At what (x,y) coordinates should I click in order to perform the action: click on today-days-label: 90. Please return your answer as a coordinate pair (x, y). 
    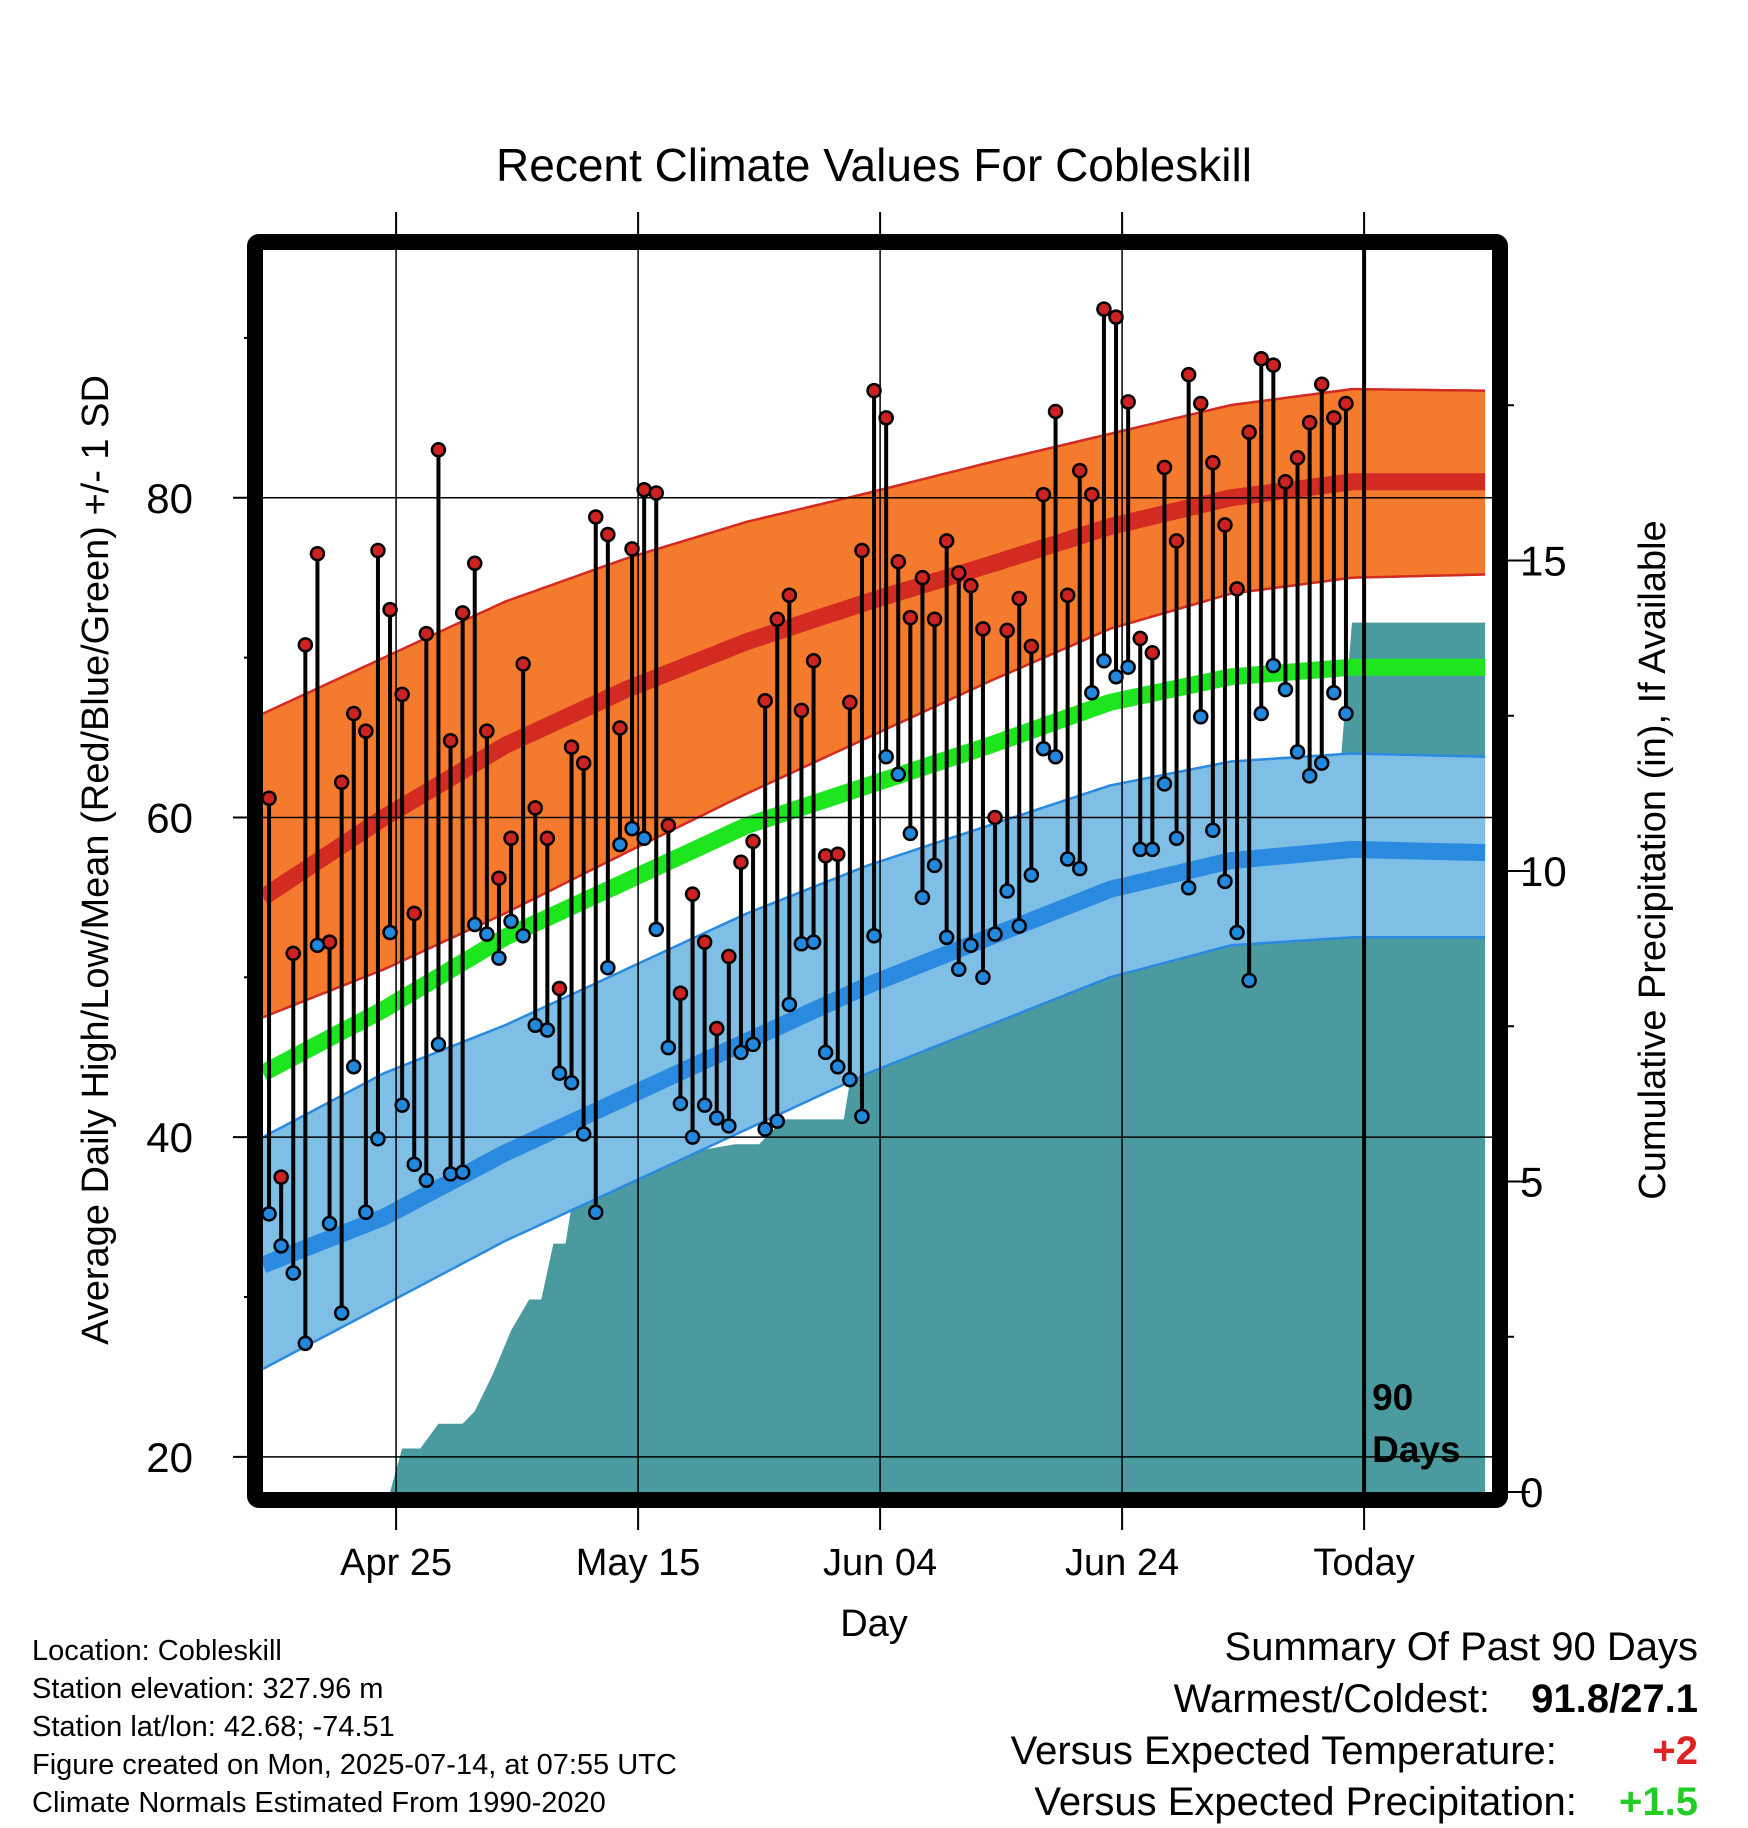
    Looking at the image, I should click on (1392, 1397).